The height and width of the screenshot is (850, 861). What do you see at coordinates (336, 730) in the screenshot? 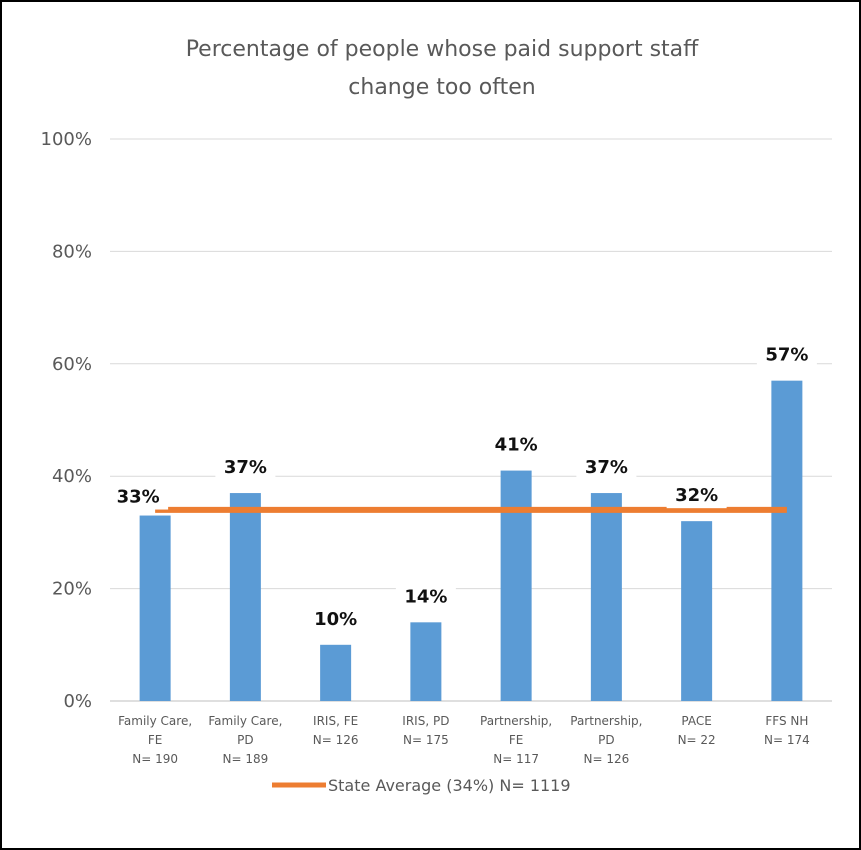
I see `x-tick-label: IRIS, FE N= 126` at bounding box center [336, 730].